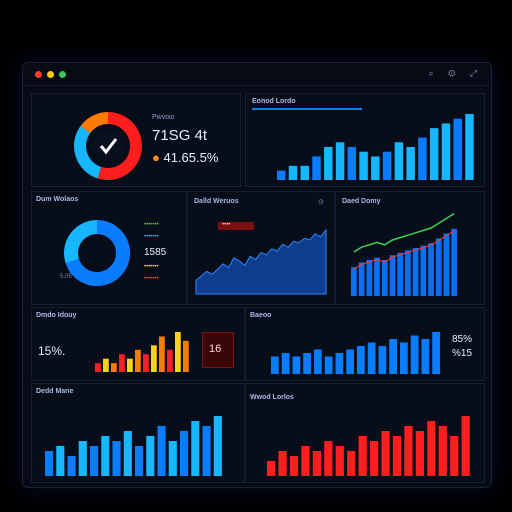  I want to click on title-bar: ⌕ ⚙ ⤢, so click(257, 74).